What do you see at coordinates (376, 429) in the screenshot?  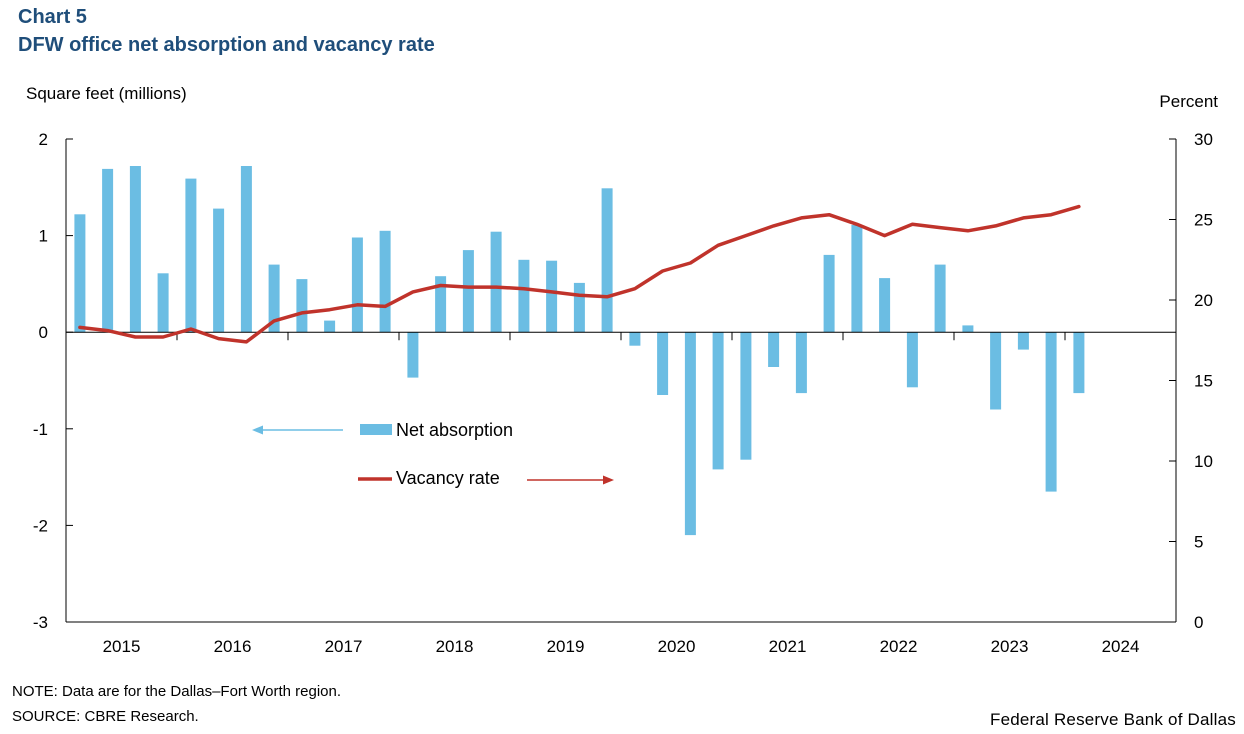 I see `legend-swatch-net-absorption` at bounding box center [376, 429].